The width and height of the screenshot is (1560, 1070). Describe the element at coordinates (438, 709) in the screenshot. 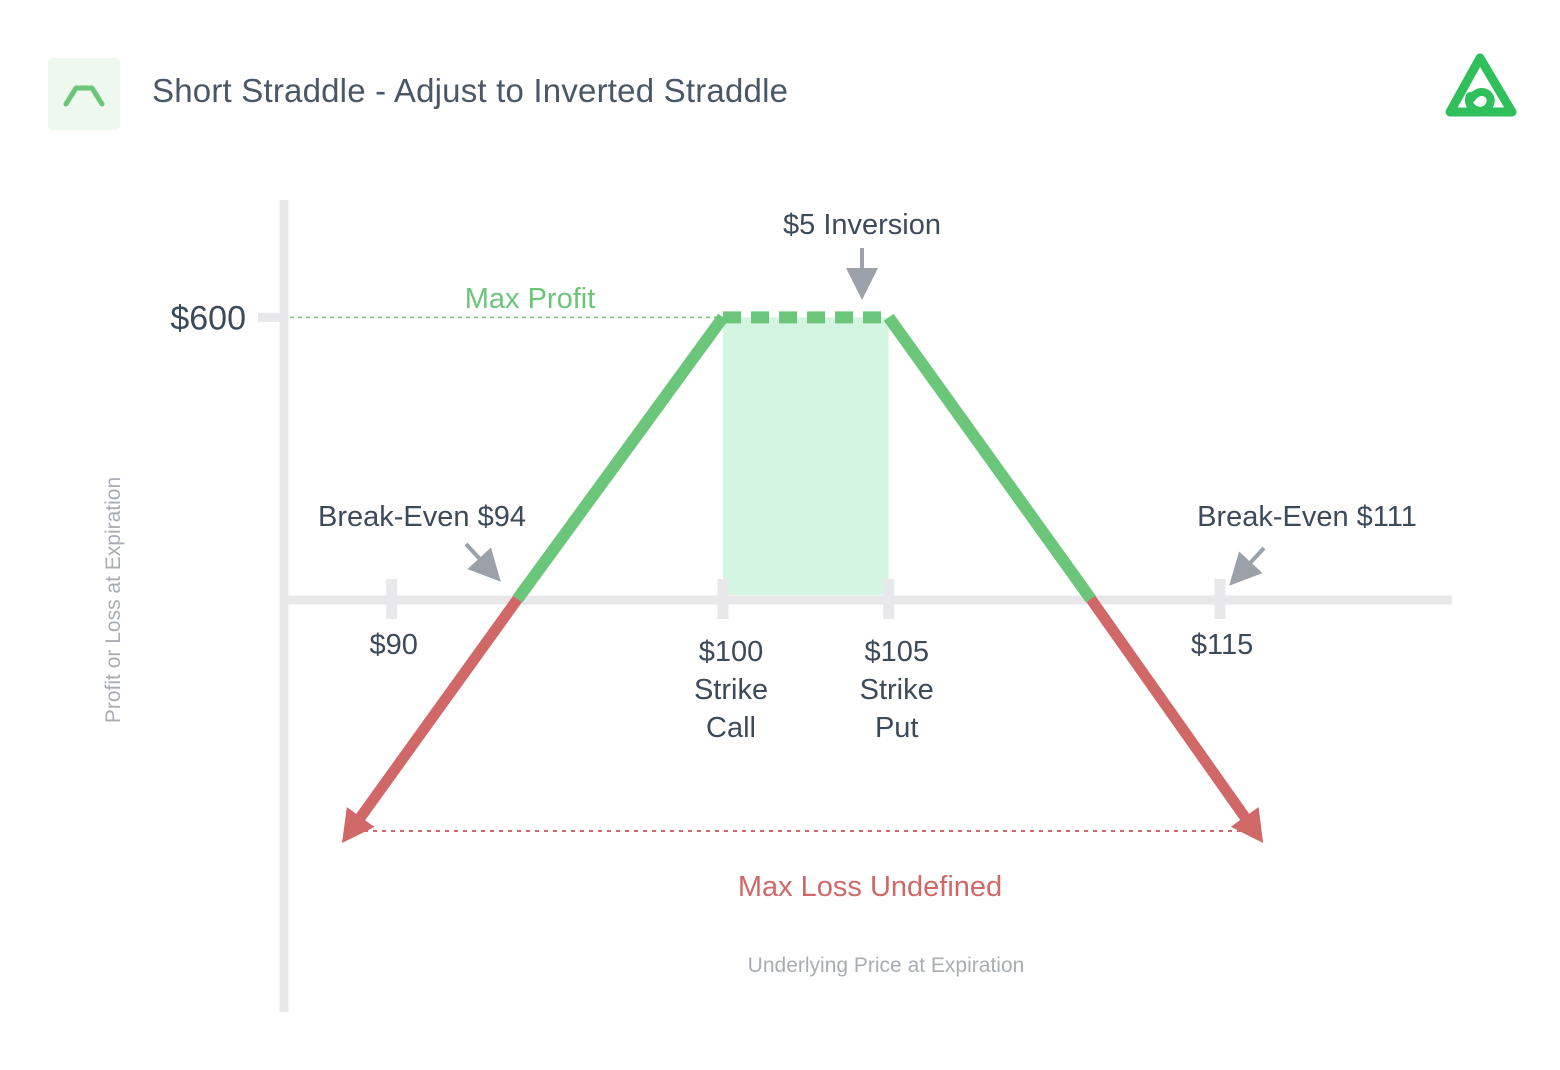

I see `loss-line-left` at that location.